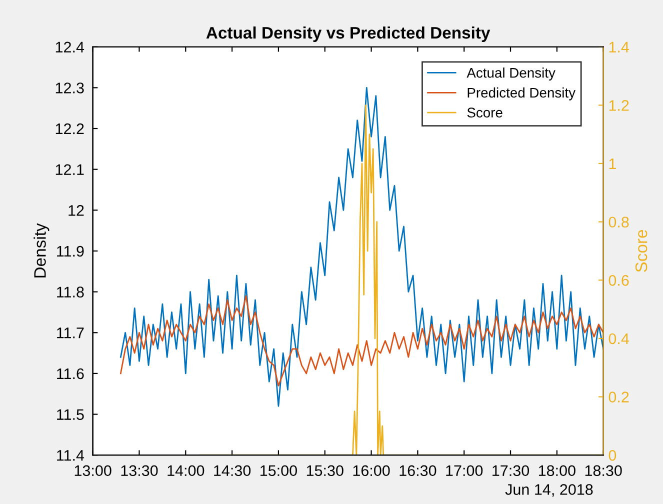 The image size is (663, 504). I want to click on y2-tick-label: 1, so click(612, 164).